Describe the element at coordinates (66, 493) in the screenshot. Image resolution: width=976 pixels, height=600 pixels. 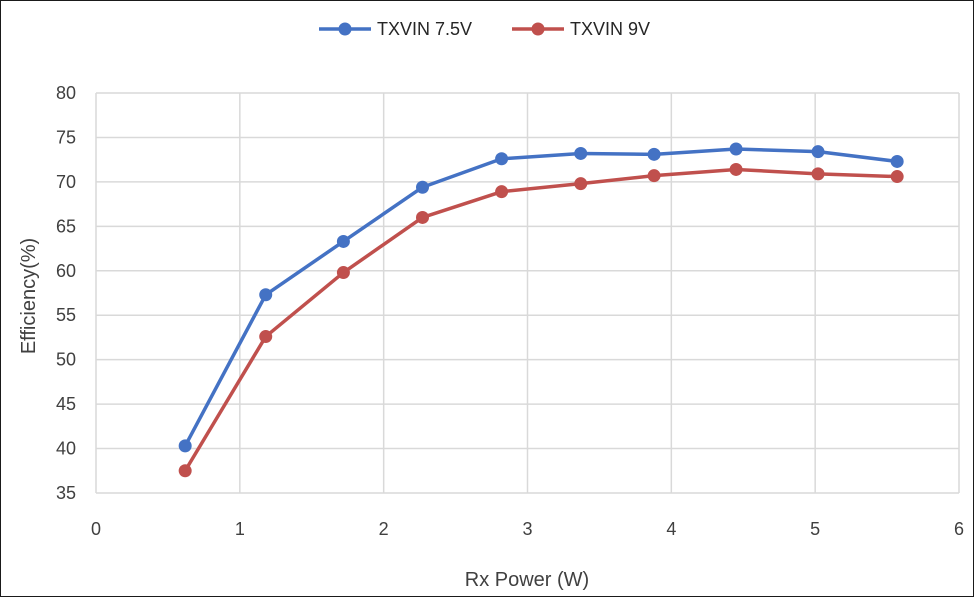
I see `y-tick-label: 35` at that location.